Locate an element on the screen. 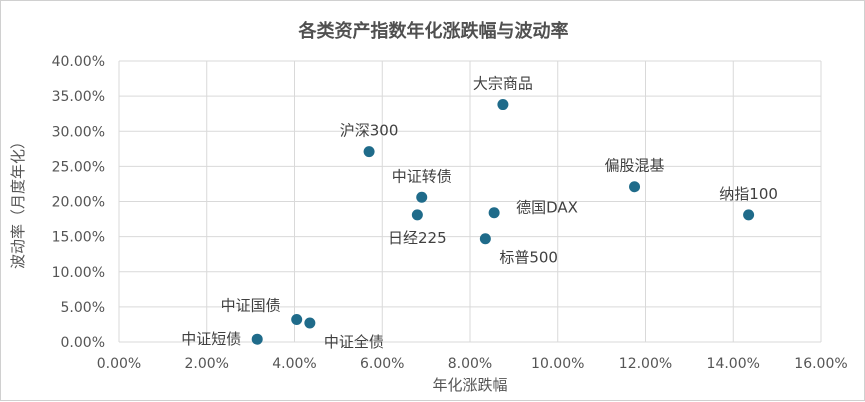 The height and width of the screenshot is (402, 865). x-tick-label: 12.00% is located at coordinates (645, 364).